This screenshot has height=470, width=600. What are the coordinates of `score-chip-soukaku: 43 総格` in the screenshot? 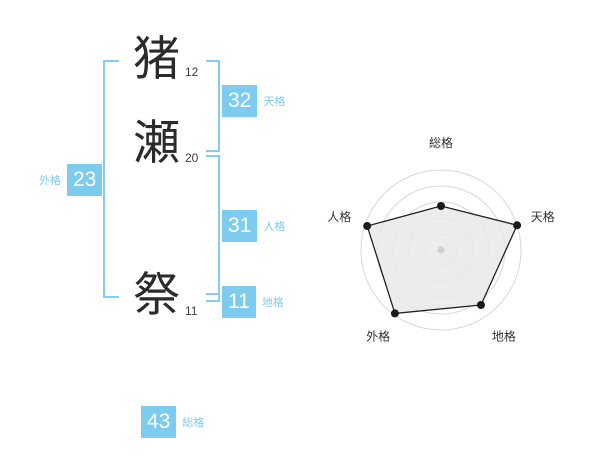 It's located at (172, 422).